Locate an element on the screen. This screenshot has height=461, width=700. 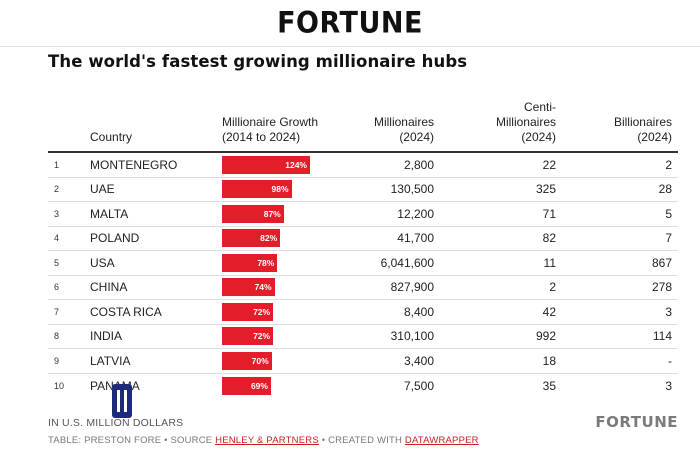
table-row: 9 LATVIA 70% 3,400 18 - is located at coordinates (363, 361).